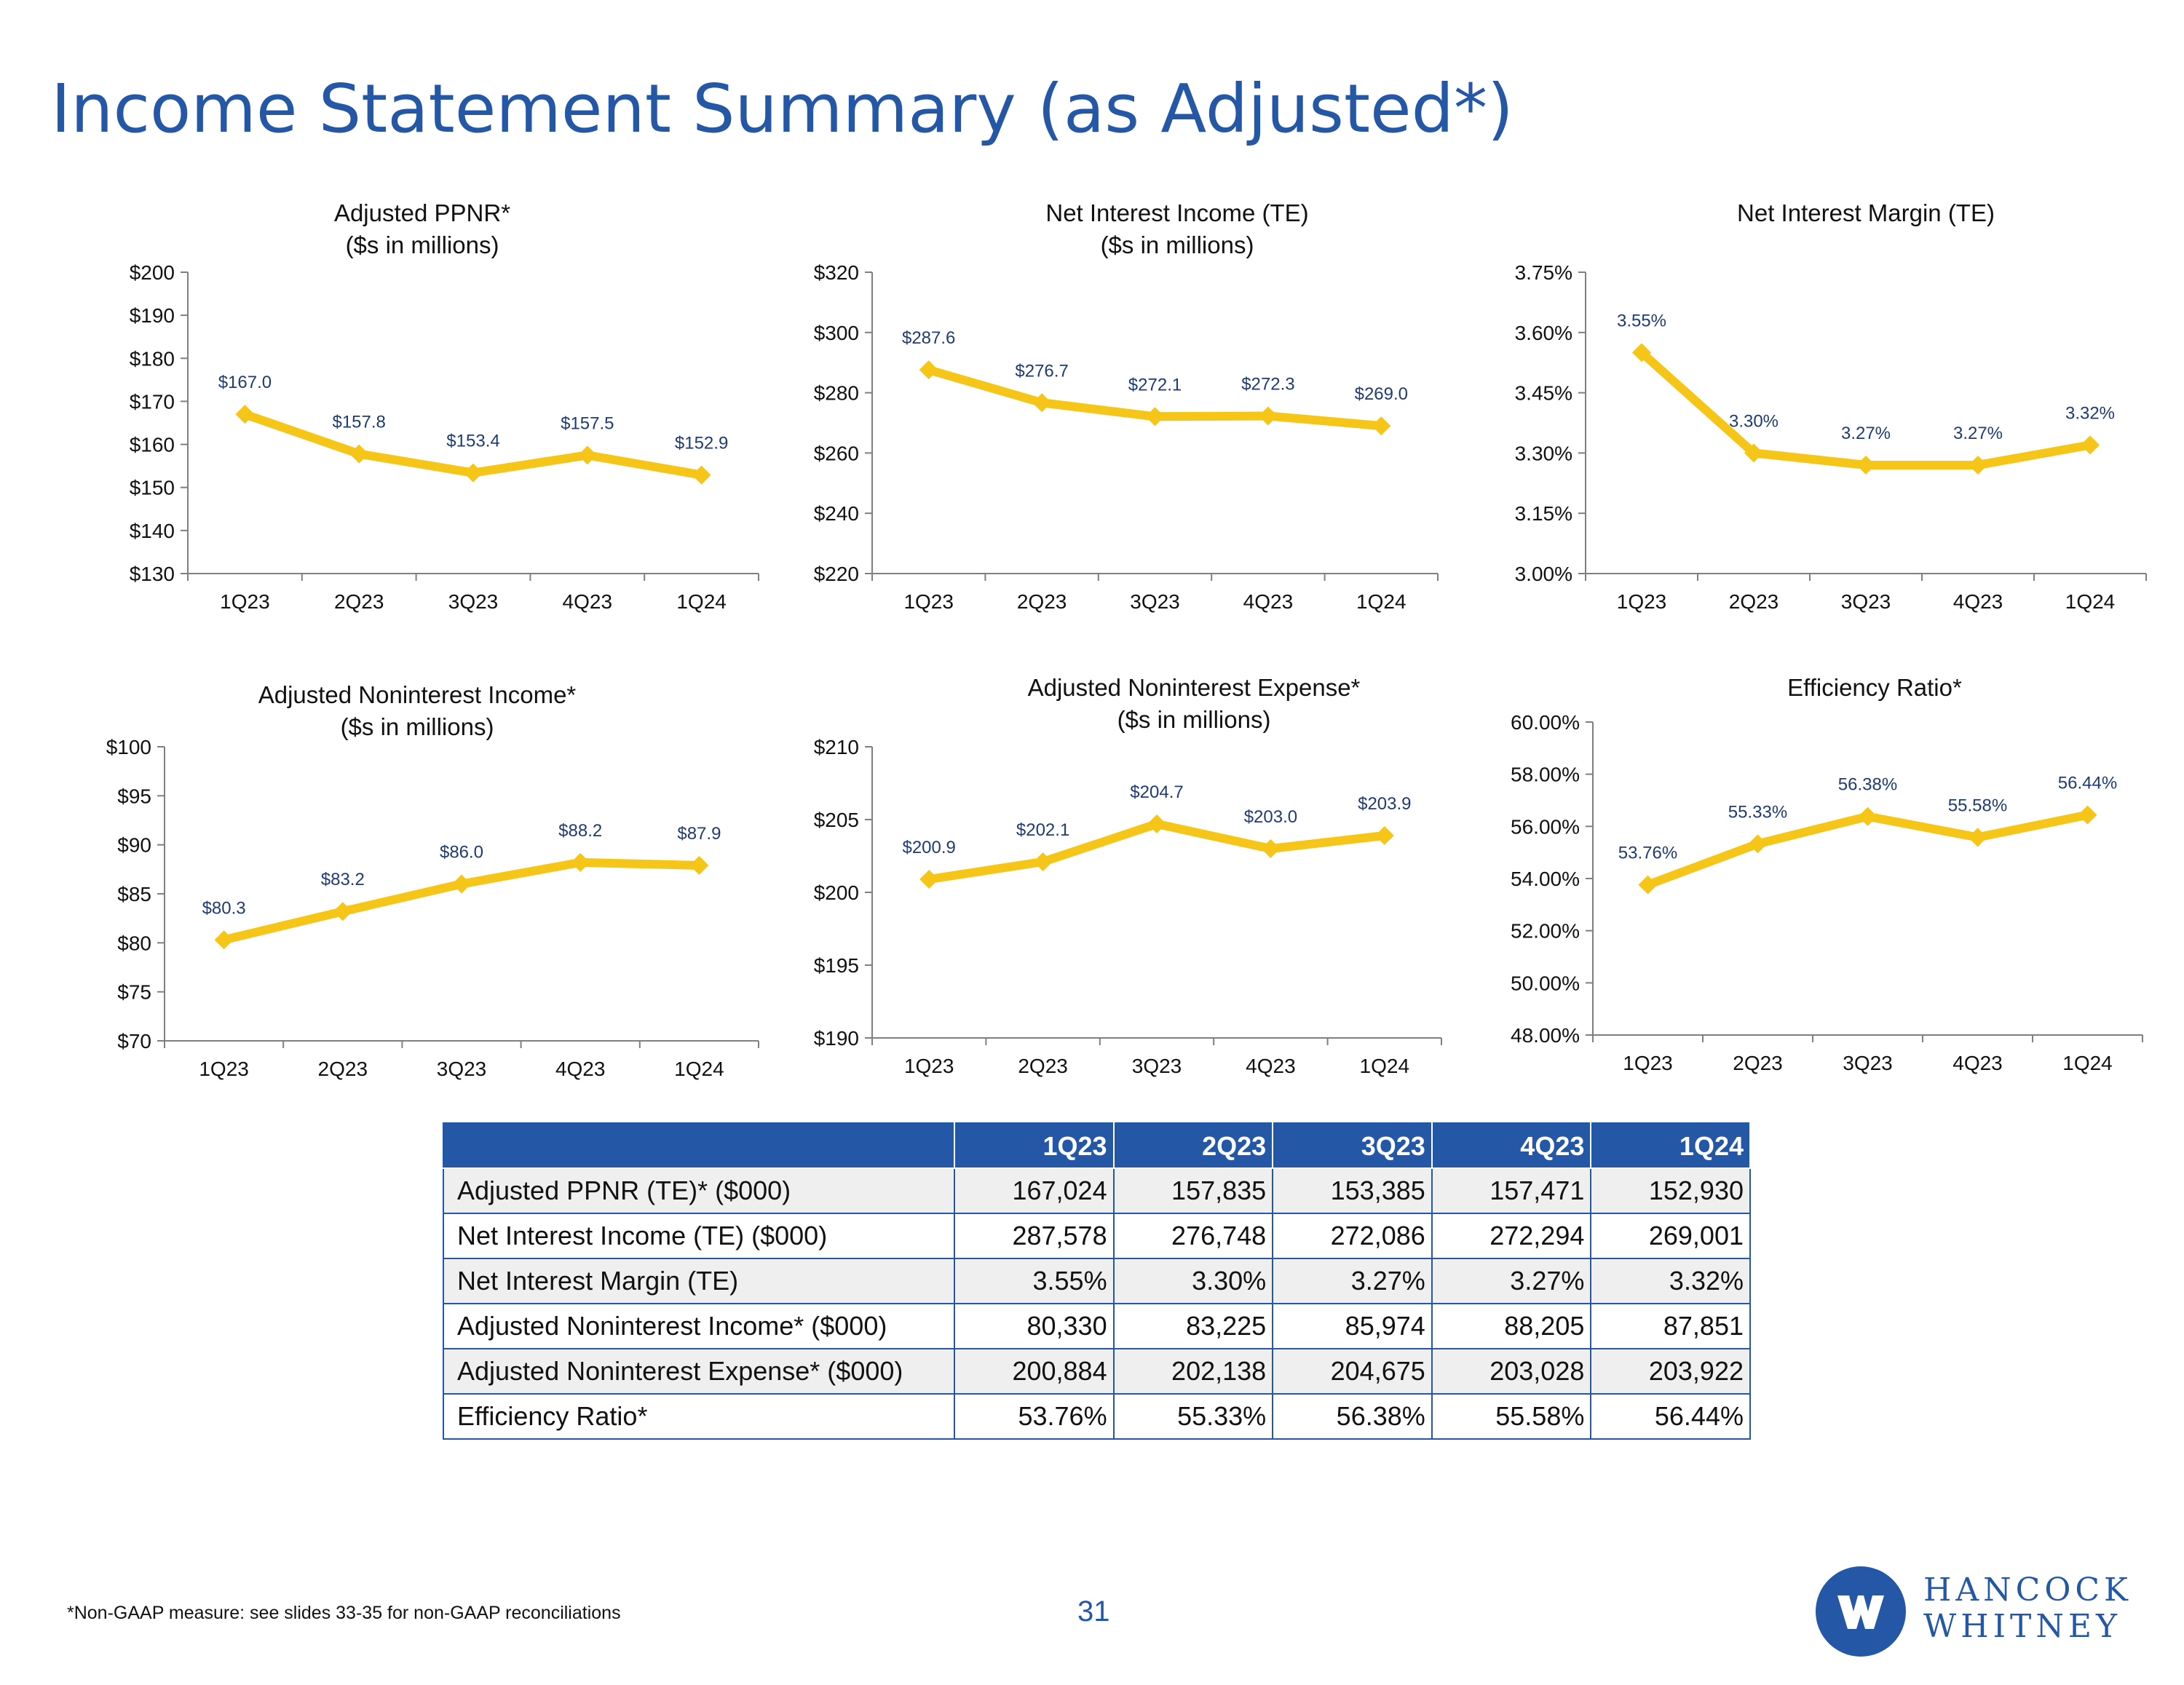  I want to click on table-cell: 3.30%, so click(1193, 1281).